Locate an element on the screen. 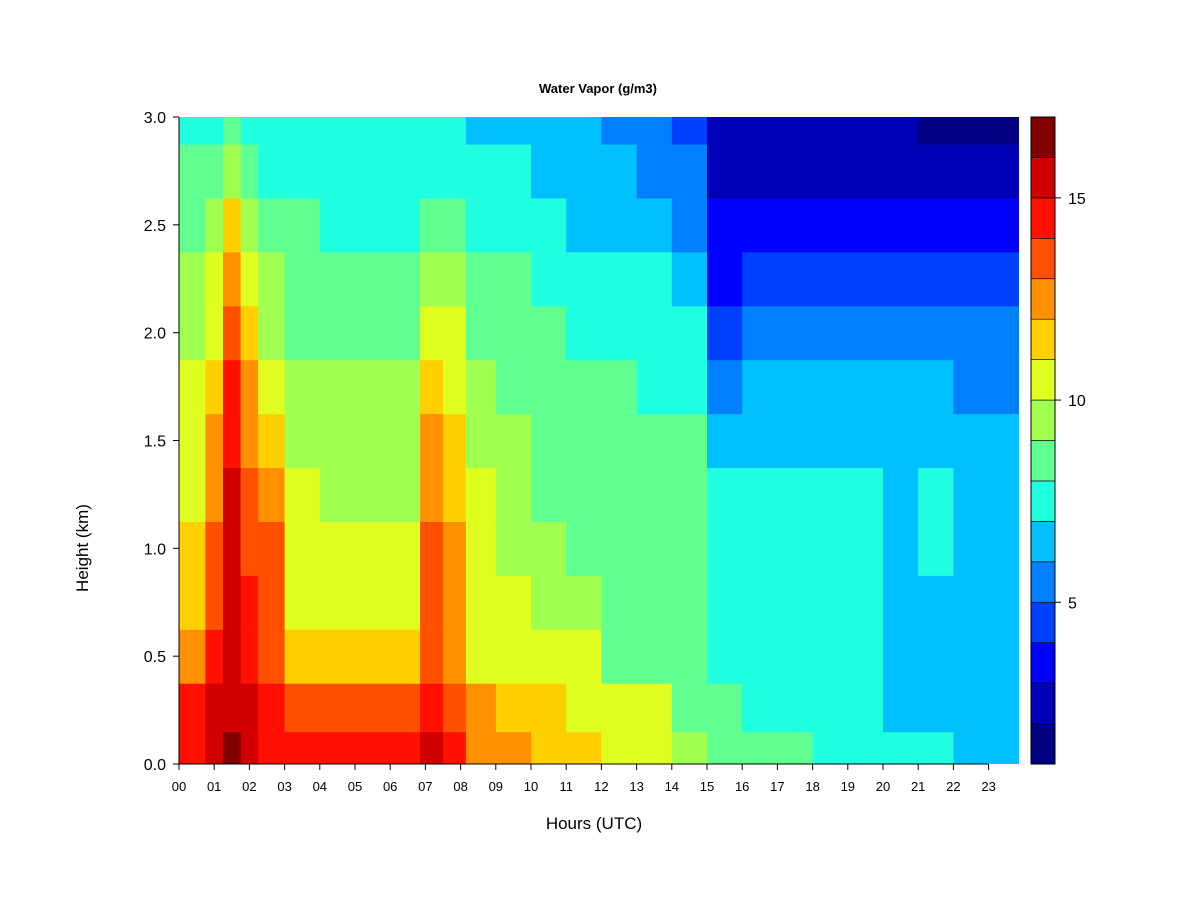 This screenshot has width=1200, height=900. y-axis-label: Height (km) is located at coordinates (82, 548).